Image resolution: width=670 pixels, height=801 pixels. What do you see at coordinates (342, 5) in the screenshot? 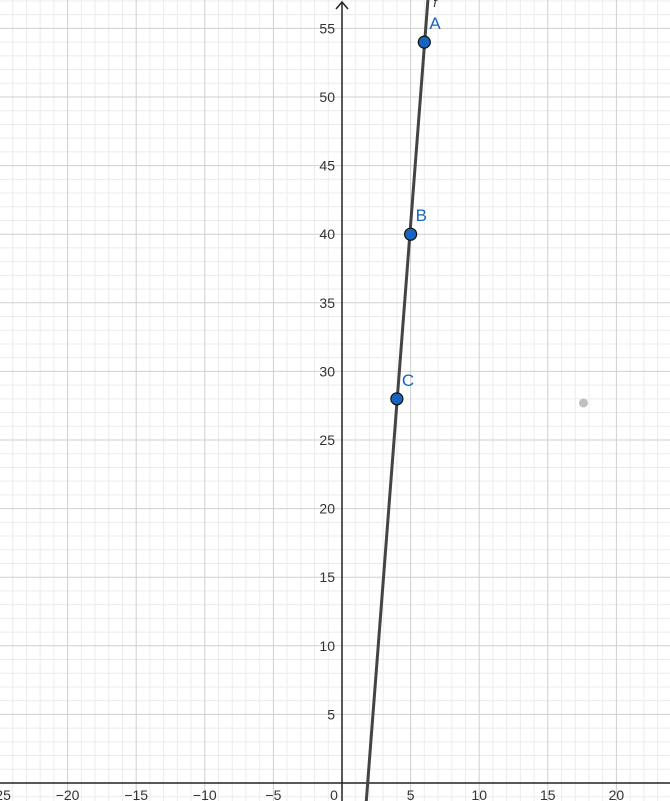
I see `y-axis-arrow-icon` at bounding box center [342, 5].